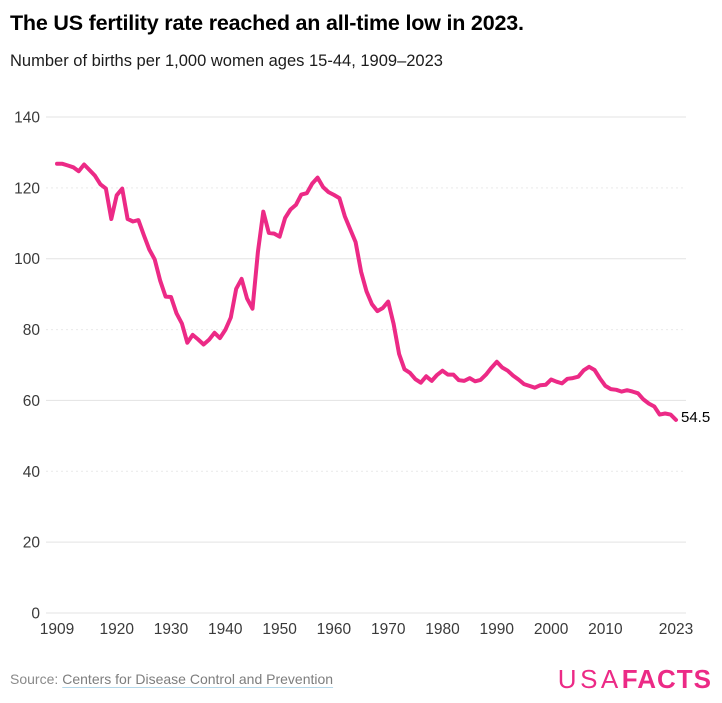 The height and width of the screenshot is (703, 722). I want to click on y-tick-label: 60, so click(32, 401).